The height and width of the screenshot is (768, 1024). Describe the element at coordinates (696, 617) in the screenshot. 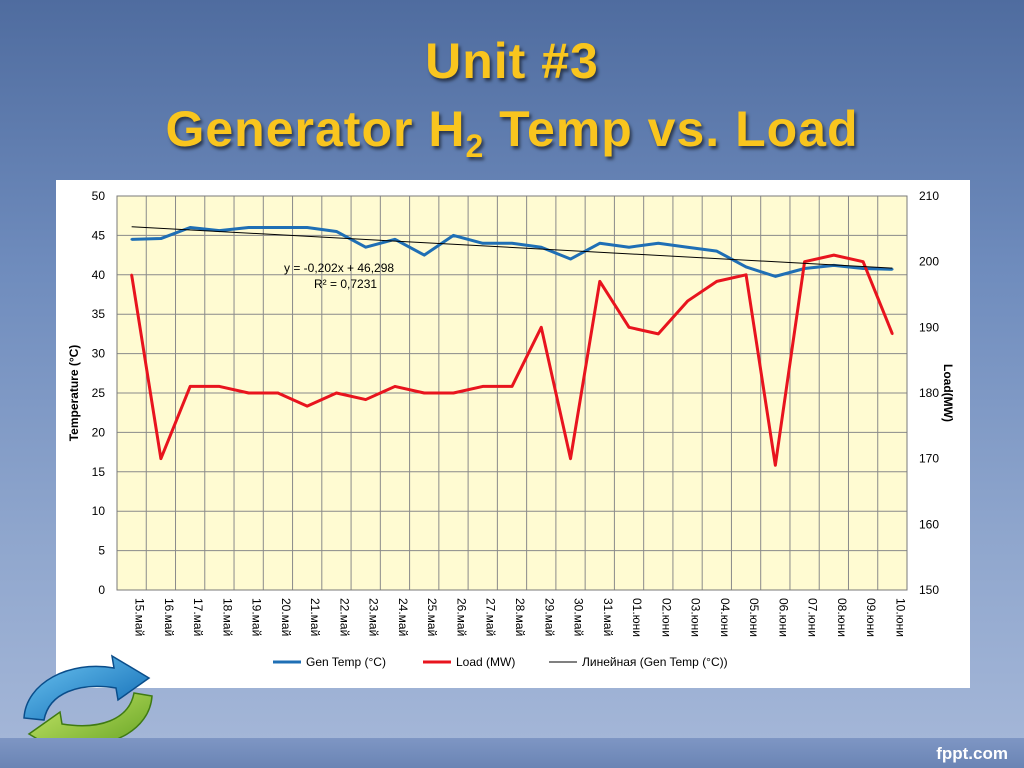

I see `x-tick-label: 03.юни` at that location.